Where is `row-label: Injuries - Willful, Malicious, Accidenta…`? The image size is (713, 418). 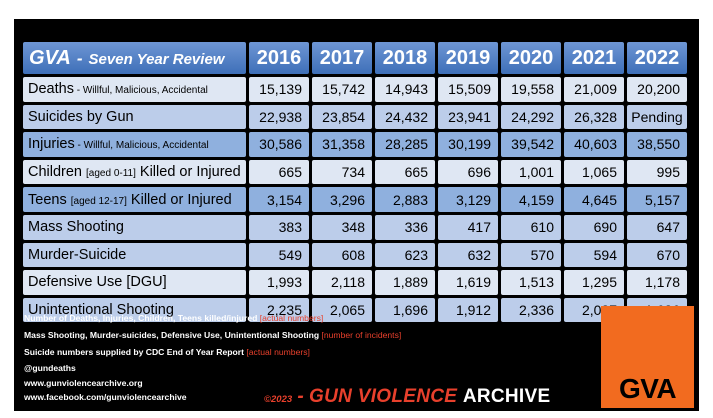
row-label: Injuries - Willful, Malicious, Accidenta… is located at coordinates (134, 144).